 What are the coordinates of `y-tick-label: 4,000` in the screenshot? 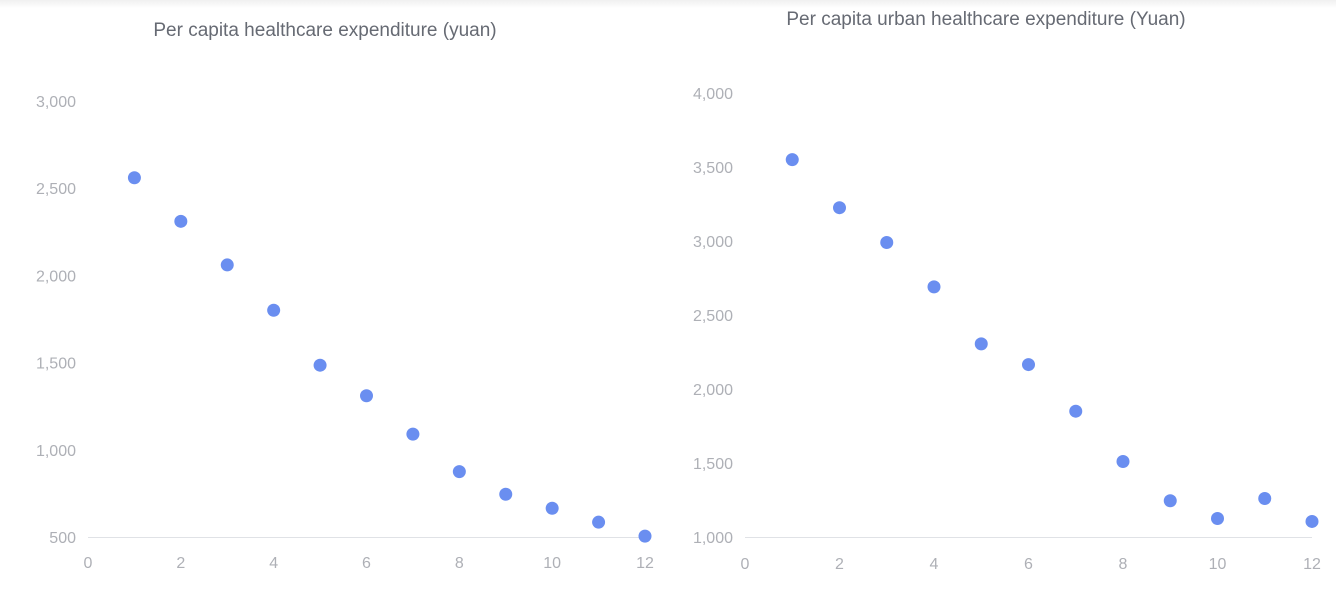 It's located at (713, 94).